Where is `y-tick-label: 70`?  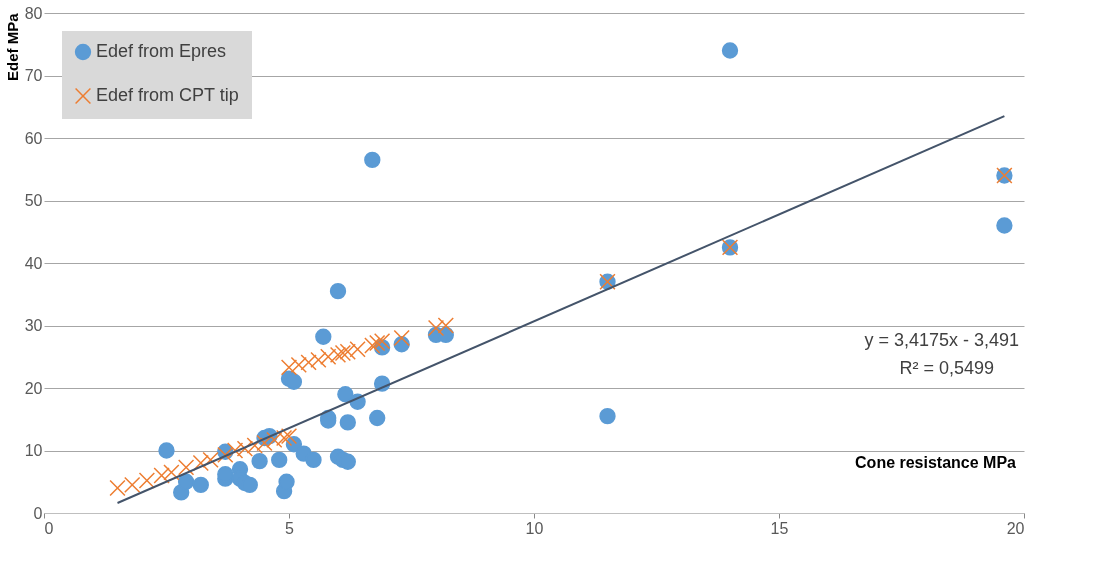
y-tick-label: 70 is located at coordinates (33, 75).